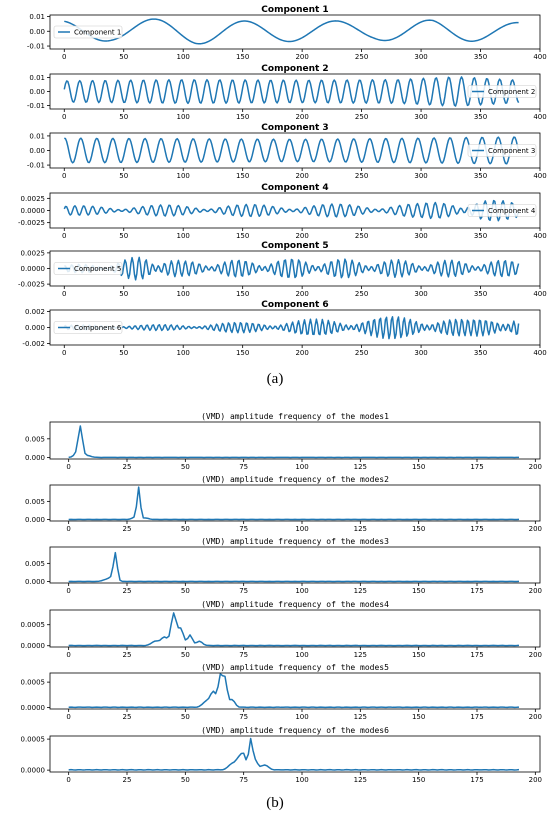 Image resolution: width=550 pixels, height=816 pixels. What do you see at coordinates (294, 305) in the screenshot?
I see `panel-title: Component 6` at bounding box center [294, 305].